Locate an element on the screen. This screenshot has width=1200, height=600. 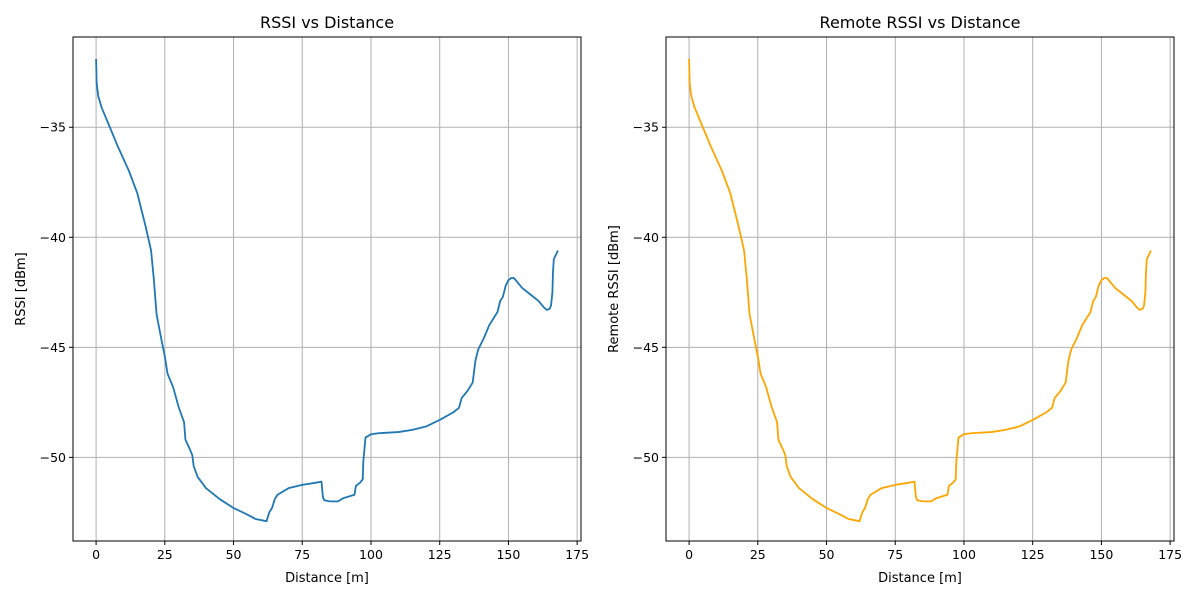
chart-title: Remote RSSI vs Distance is located at coordinates (920, 22).